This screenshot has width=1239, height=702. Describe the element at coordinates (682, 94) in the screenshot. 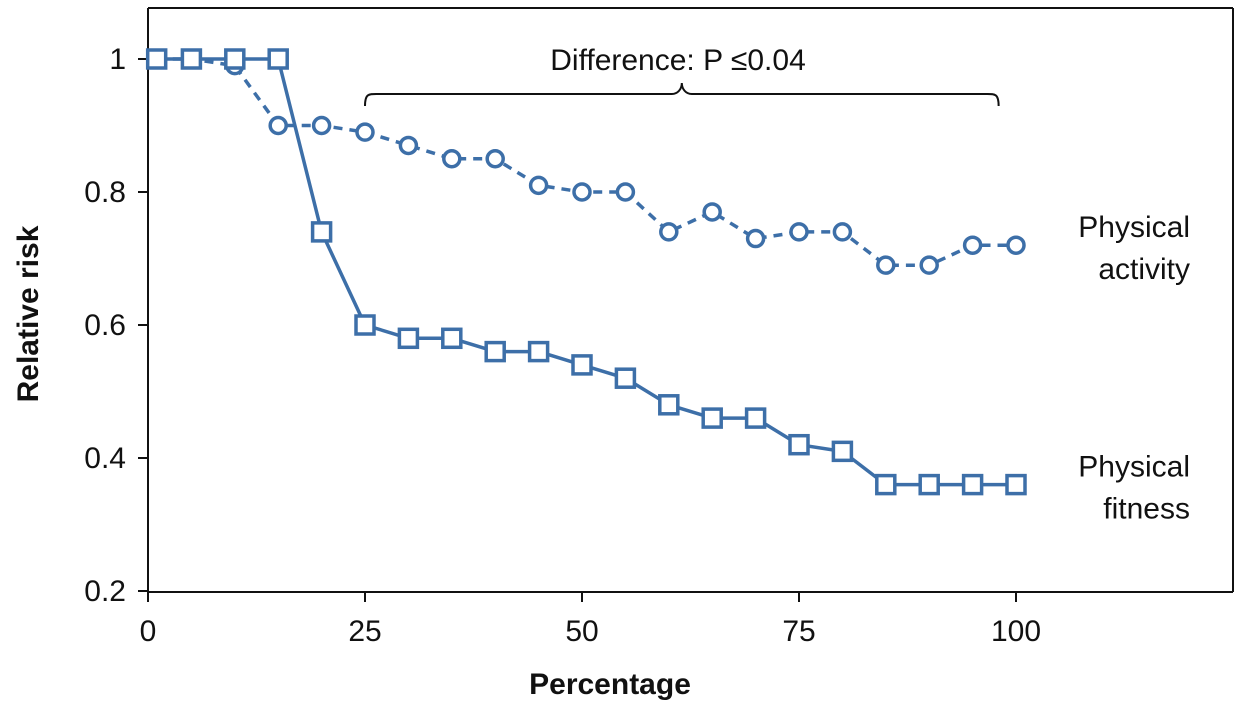

I see `difference-bracket` at that location.